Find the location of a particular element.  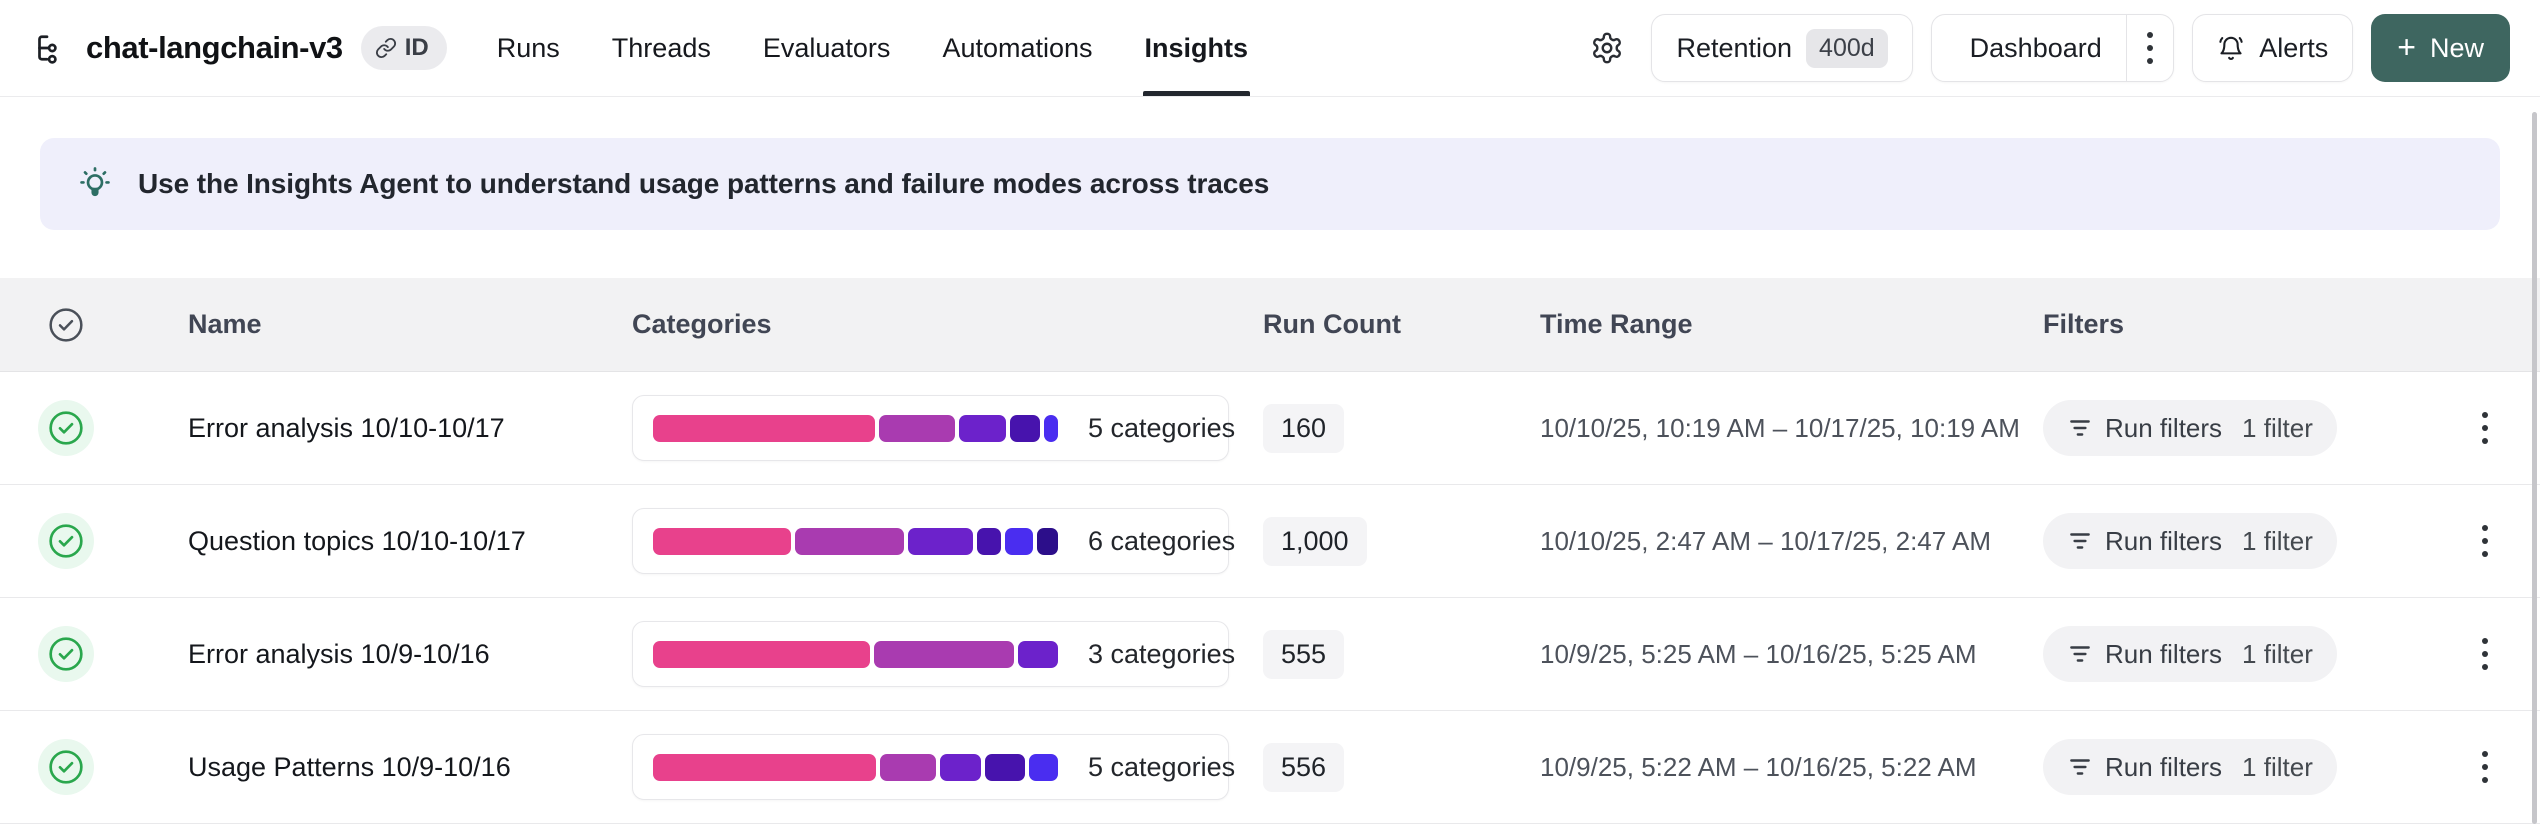

run-count-badge: 160 is located at coordinates (1304, 428).